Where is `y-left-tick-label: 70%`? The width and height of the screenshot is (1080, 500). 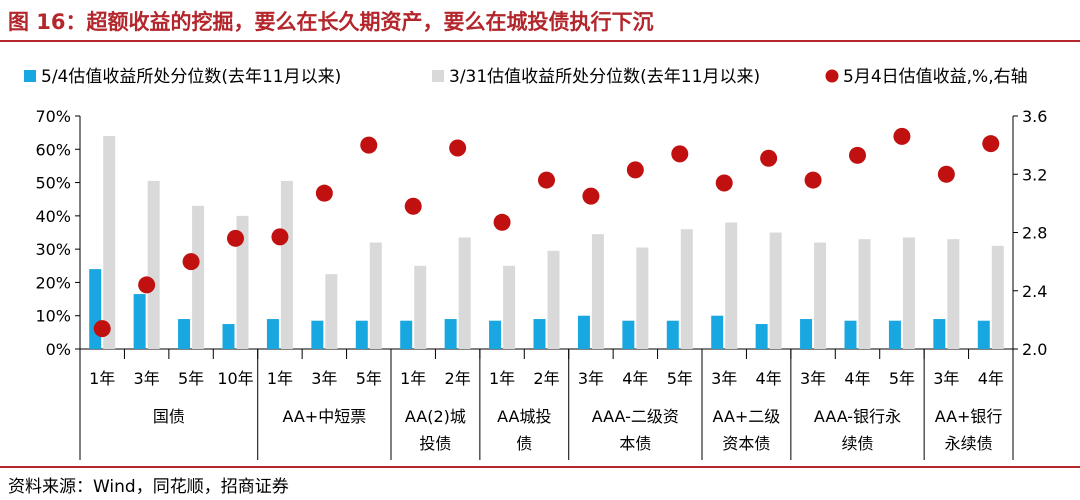
y-left-tick-label: 70% is located at coordinates (53, 116).